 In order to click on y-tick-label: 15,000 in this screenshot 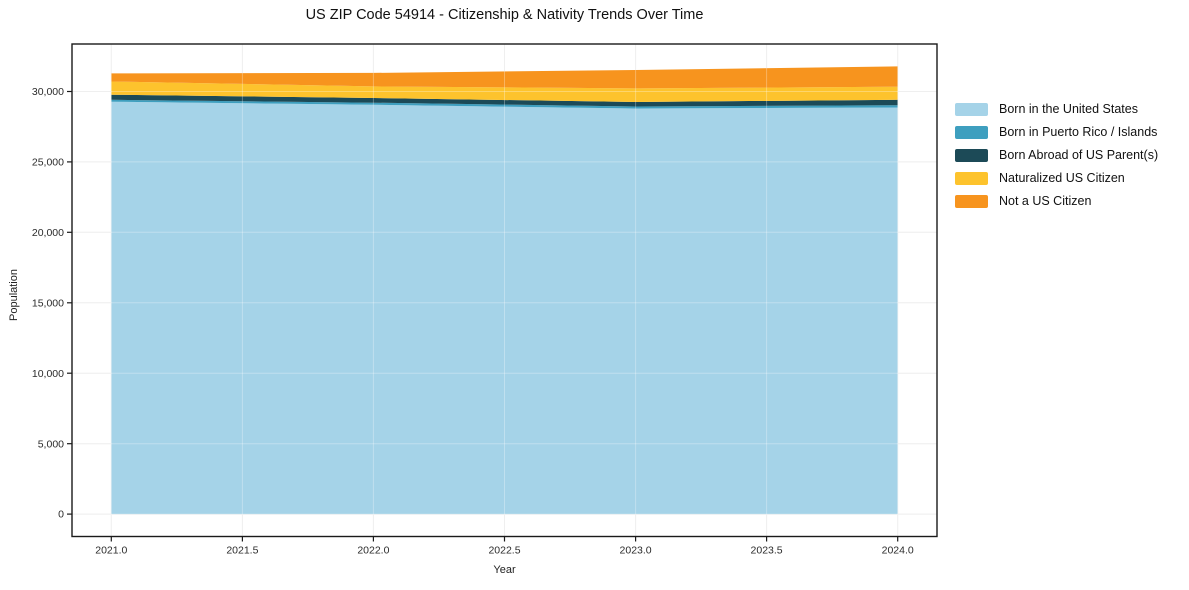, I will do `click(48, 303)`.